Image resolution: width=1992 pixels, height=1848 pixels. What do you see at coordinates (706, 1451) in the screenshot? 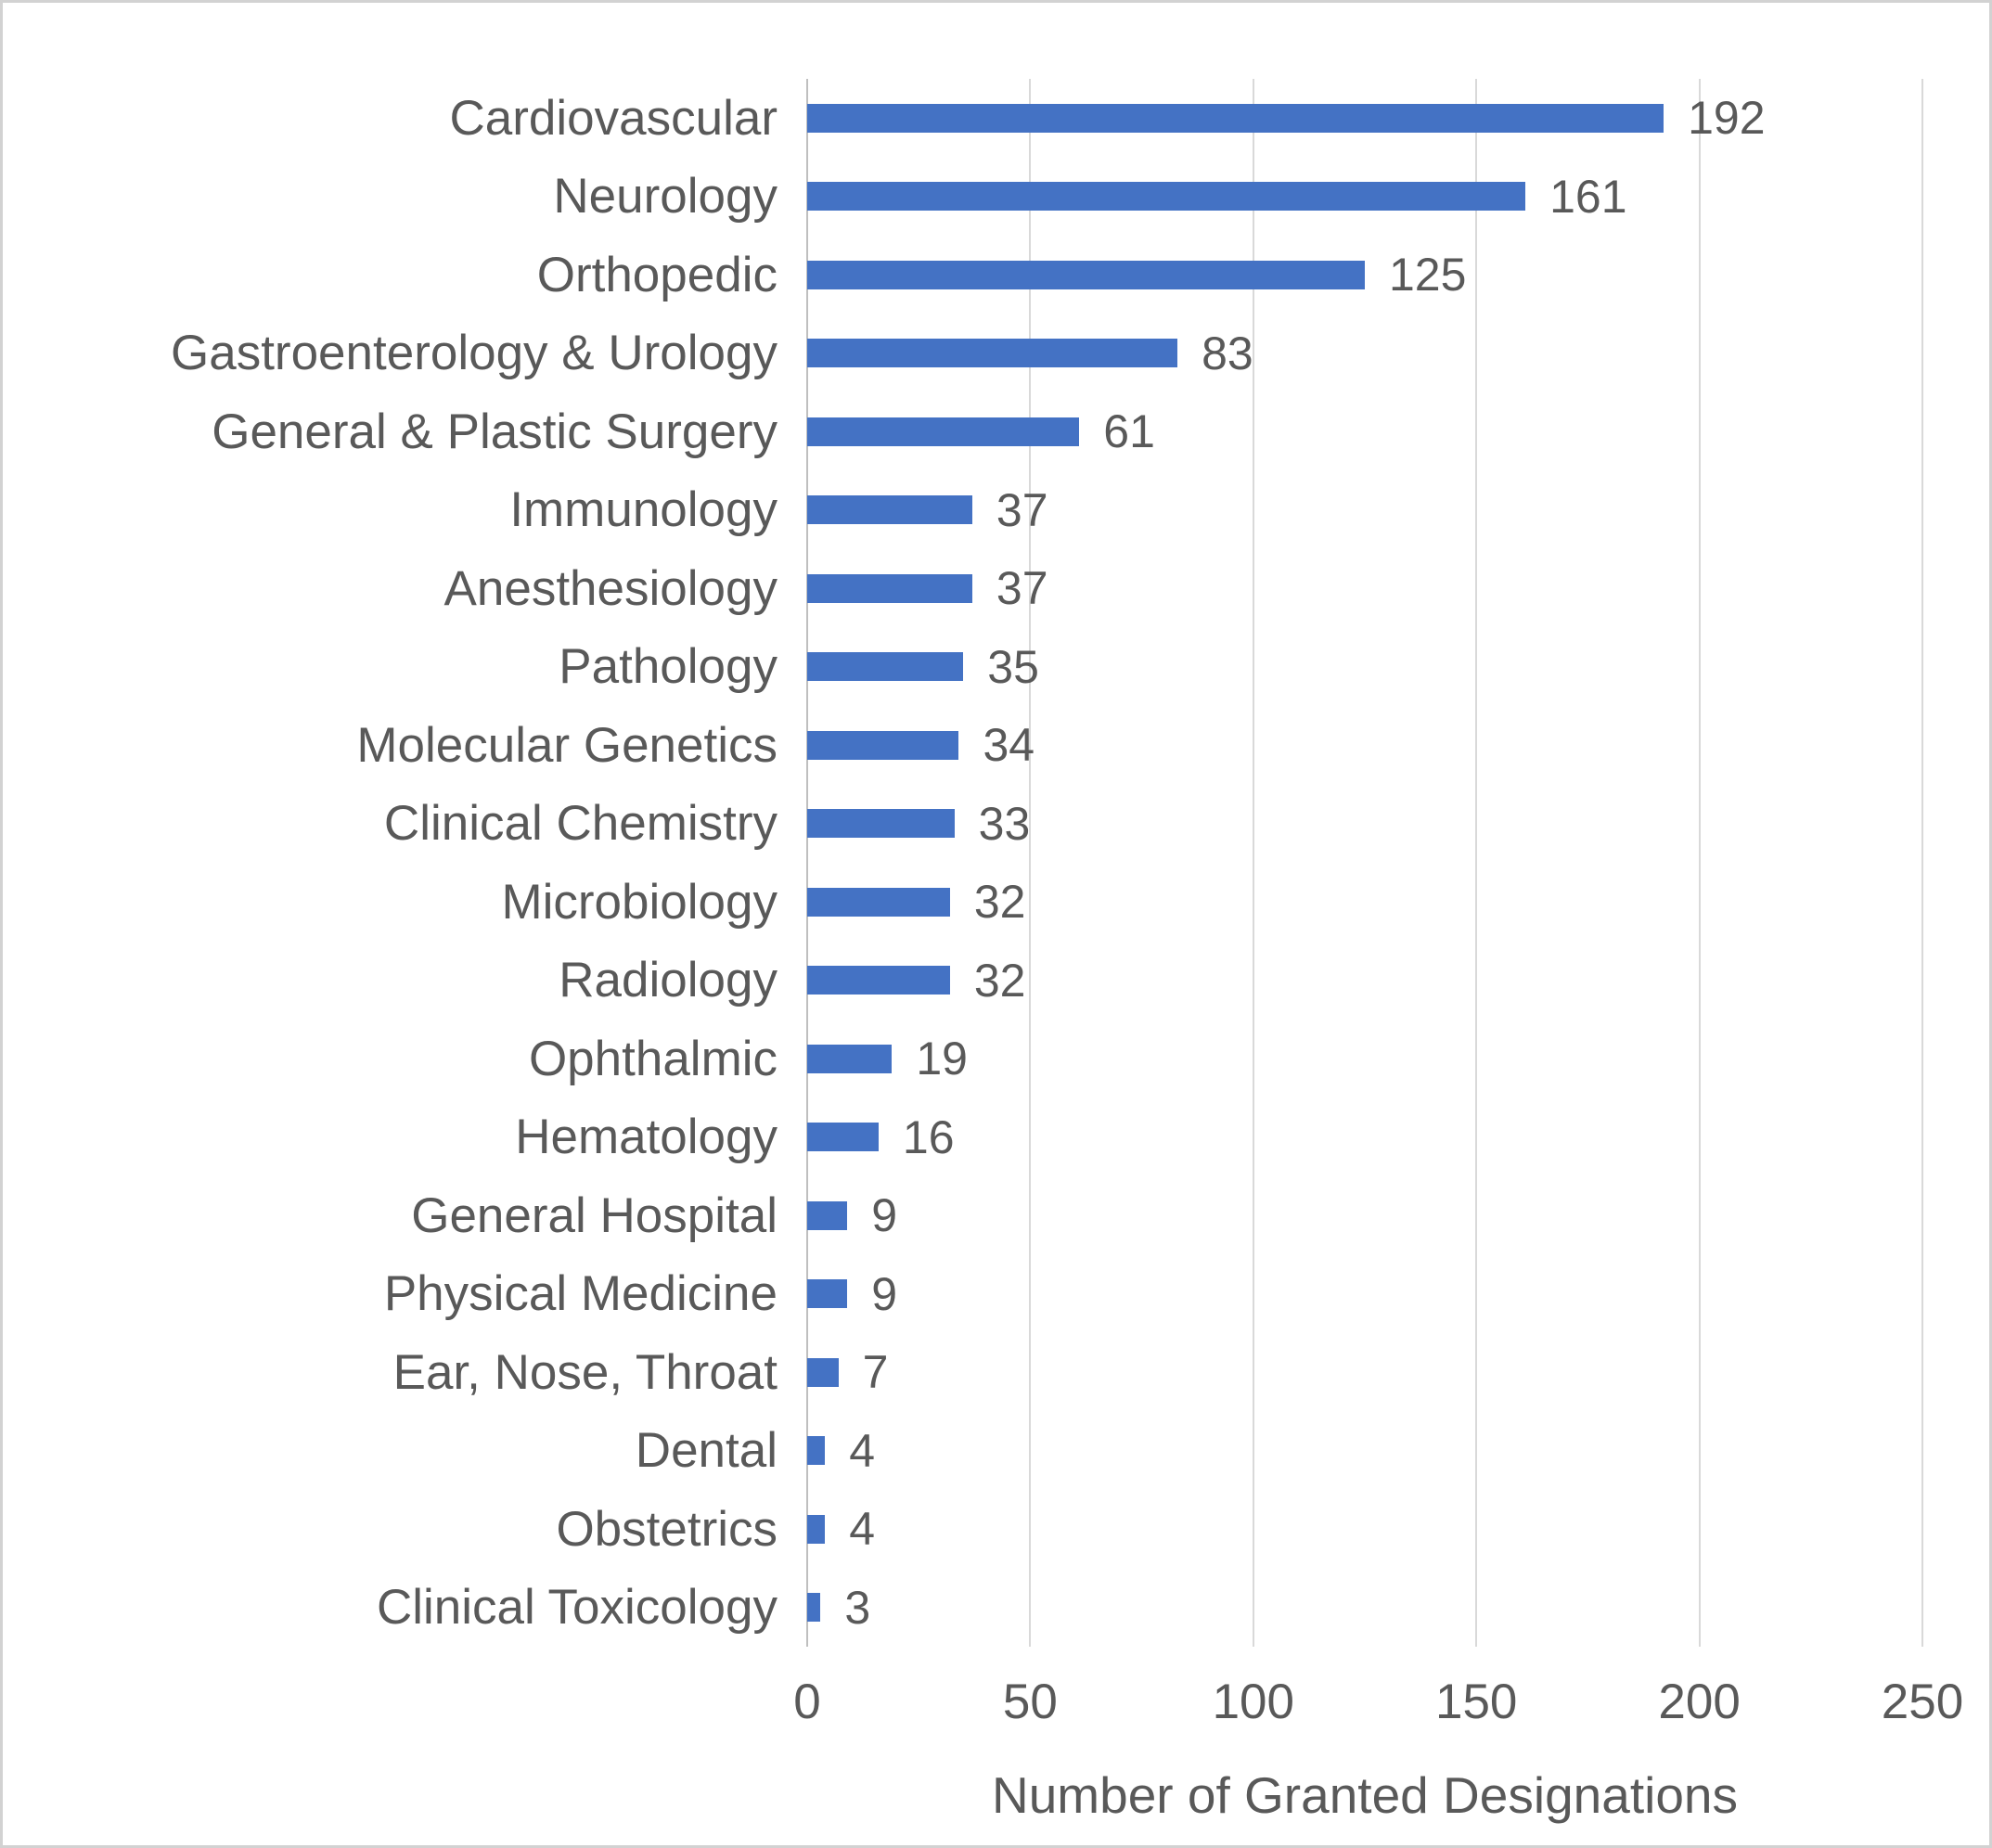
I see `category-label: Dental` at bounding box center [706, 1451].